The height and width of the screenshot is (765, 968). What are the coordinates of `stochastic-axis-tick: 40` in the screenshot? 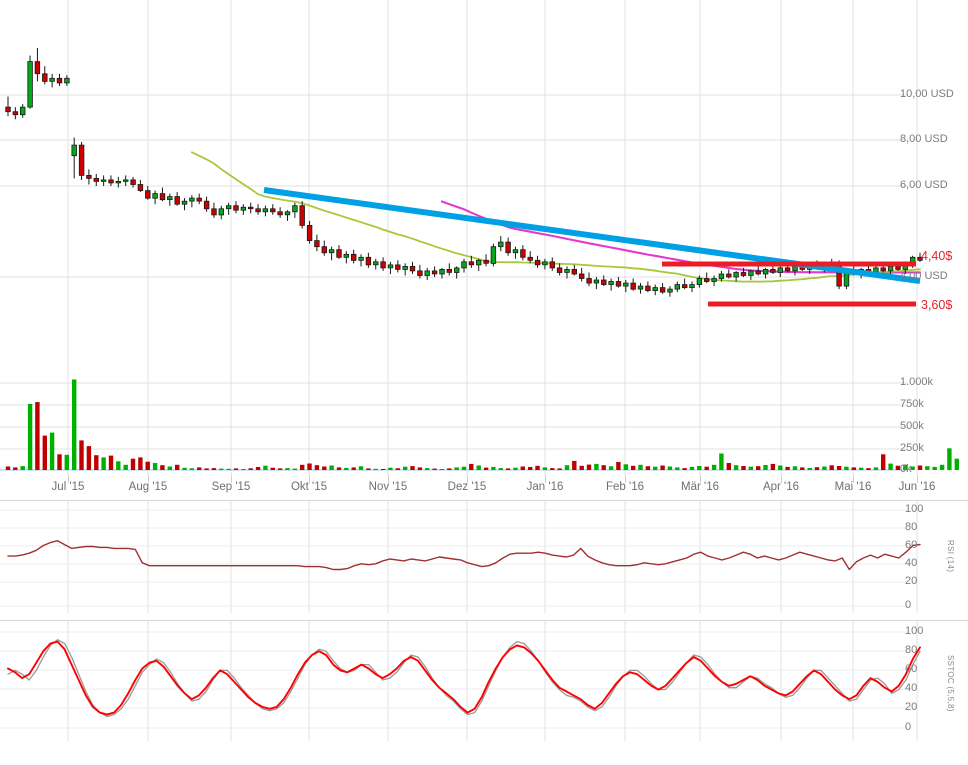 It's located at (911, 688).